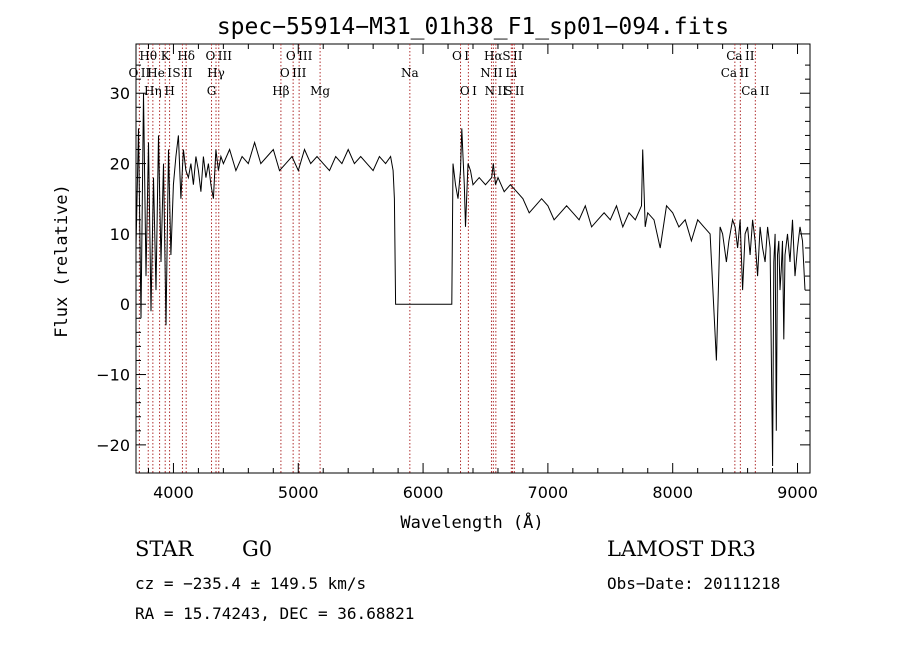 The image size is (900, 649). I want to click on line-label: Hα, so click(493, 56).